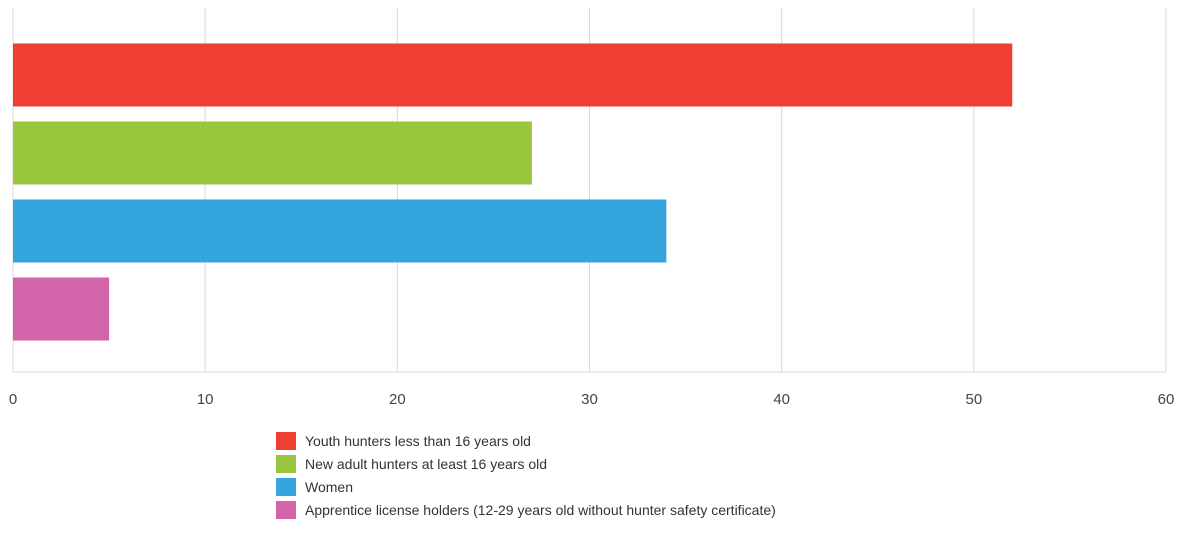 The width and height of the screenshot is (1188, 546). I want to click on legend-item-youth: Youth hunters less than 16 years old, so click(726, 441).